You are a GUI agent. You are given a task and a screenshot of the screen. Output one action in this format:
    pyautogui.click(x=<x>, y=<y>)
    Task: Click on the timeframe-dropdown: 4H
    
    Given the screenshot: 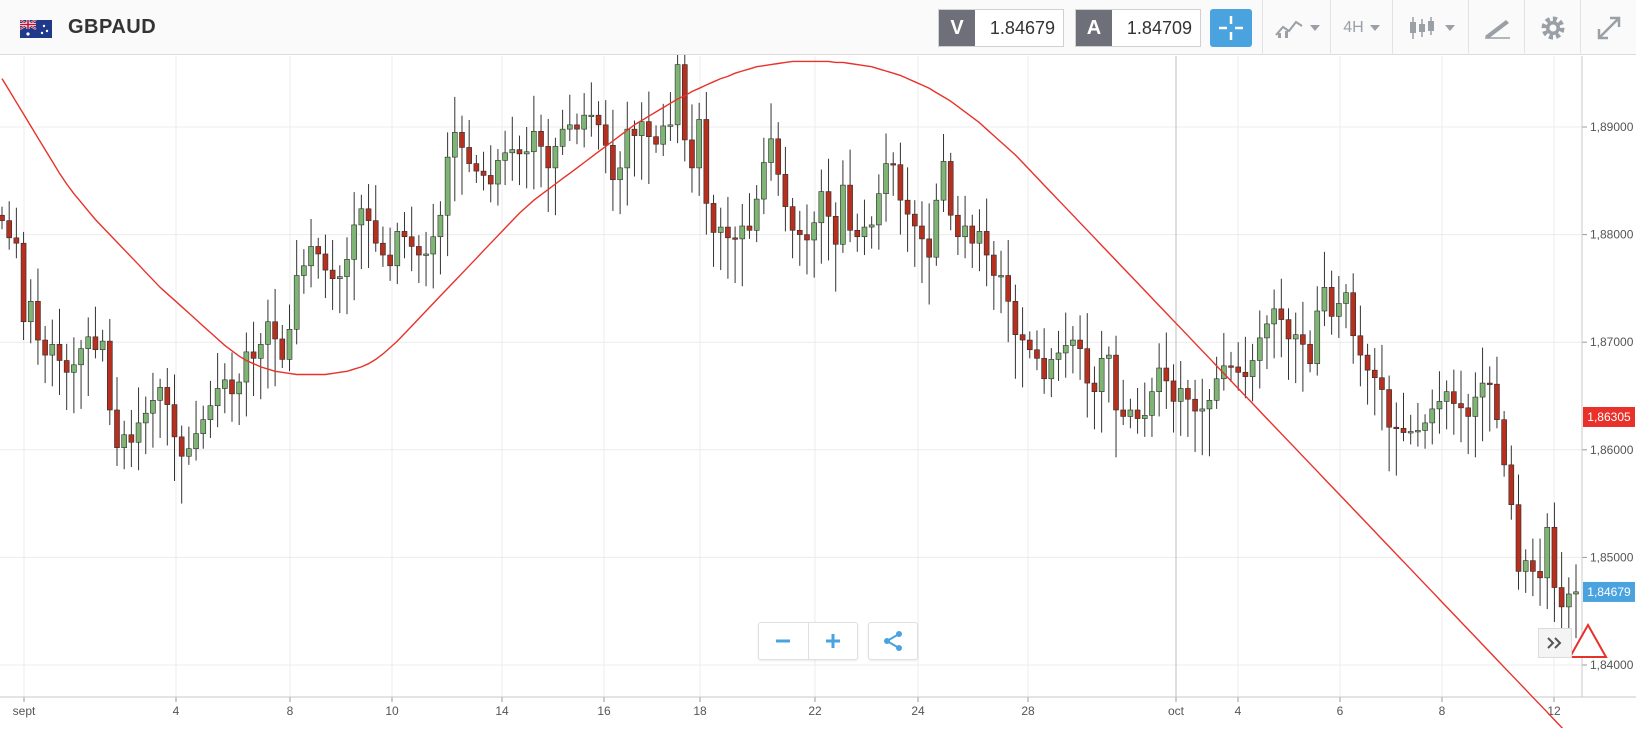 What is the action you would take?
    pyautogui.click(x=1361, y=27)
    